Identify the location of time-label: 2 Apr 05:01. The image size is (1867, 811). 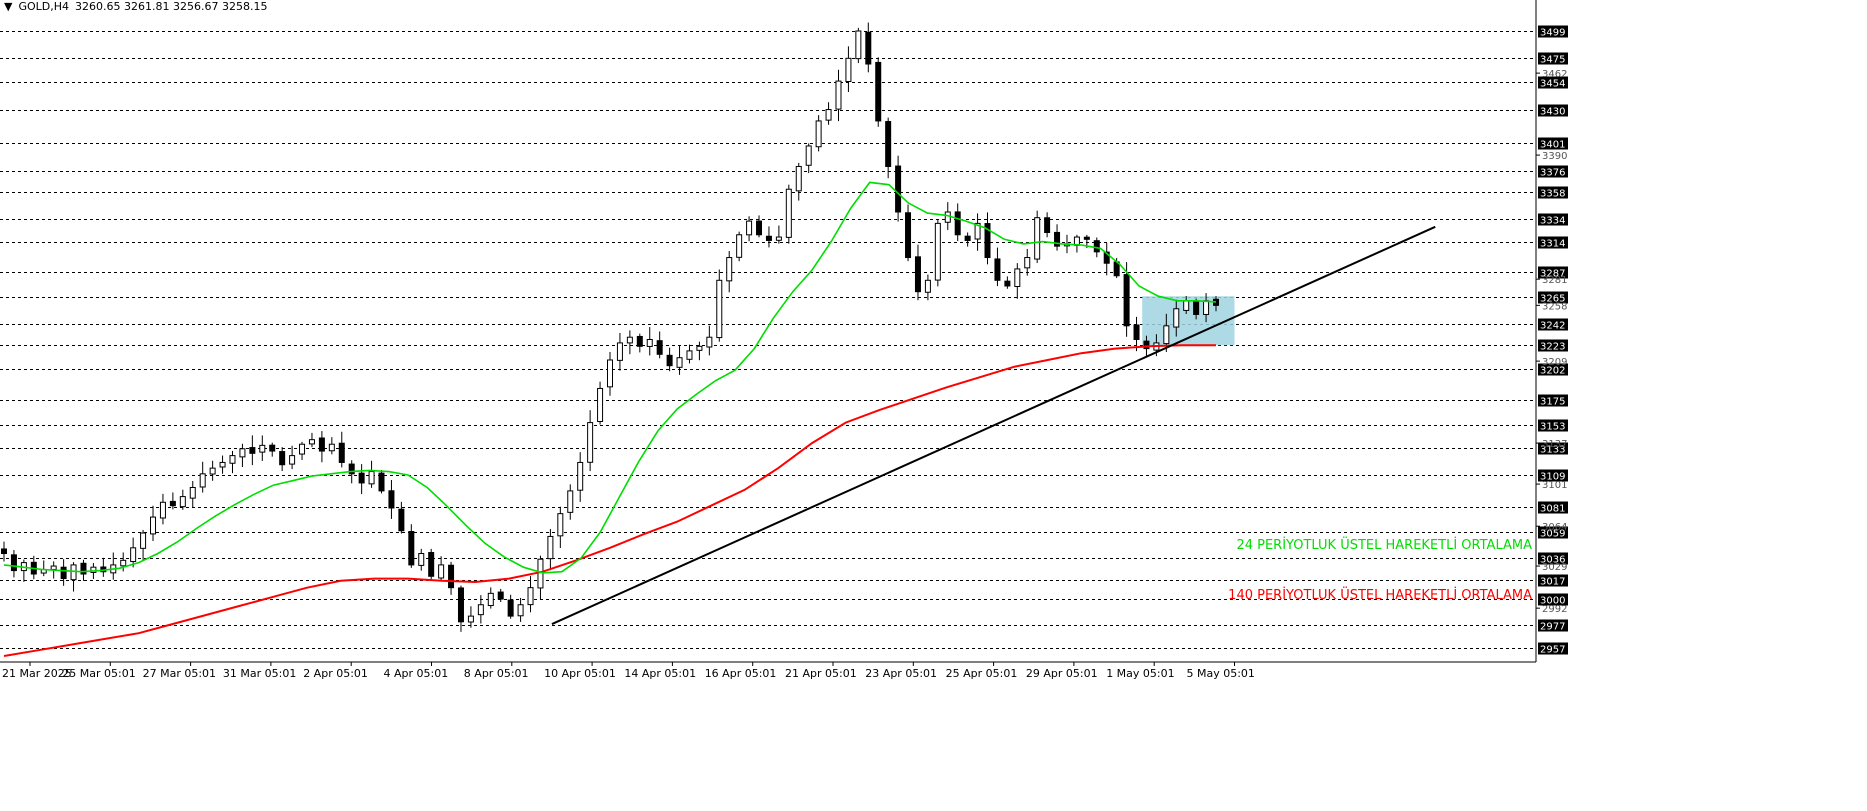
(335, 673).